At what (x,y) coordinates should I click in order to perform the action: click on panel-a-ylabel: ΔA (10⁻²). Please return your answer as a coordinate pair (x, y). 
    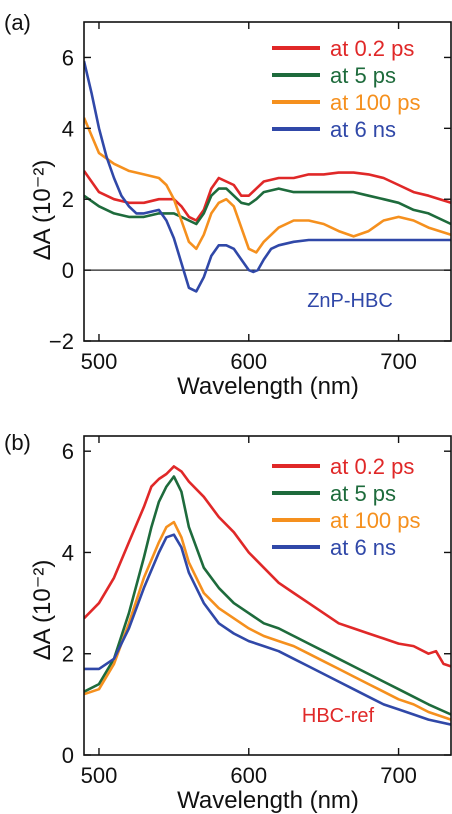
    Looking at the image, I should click on (42, 210).